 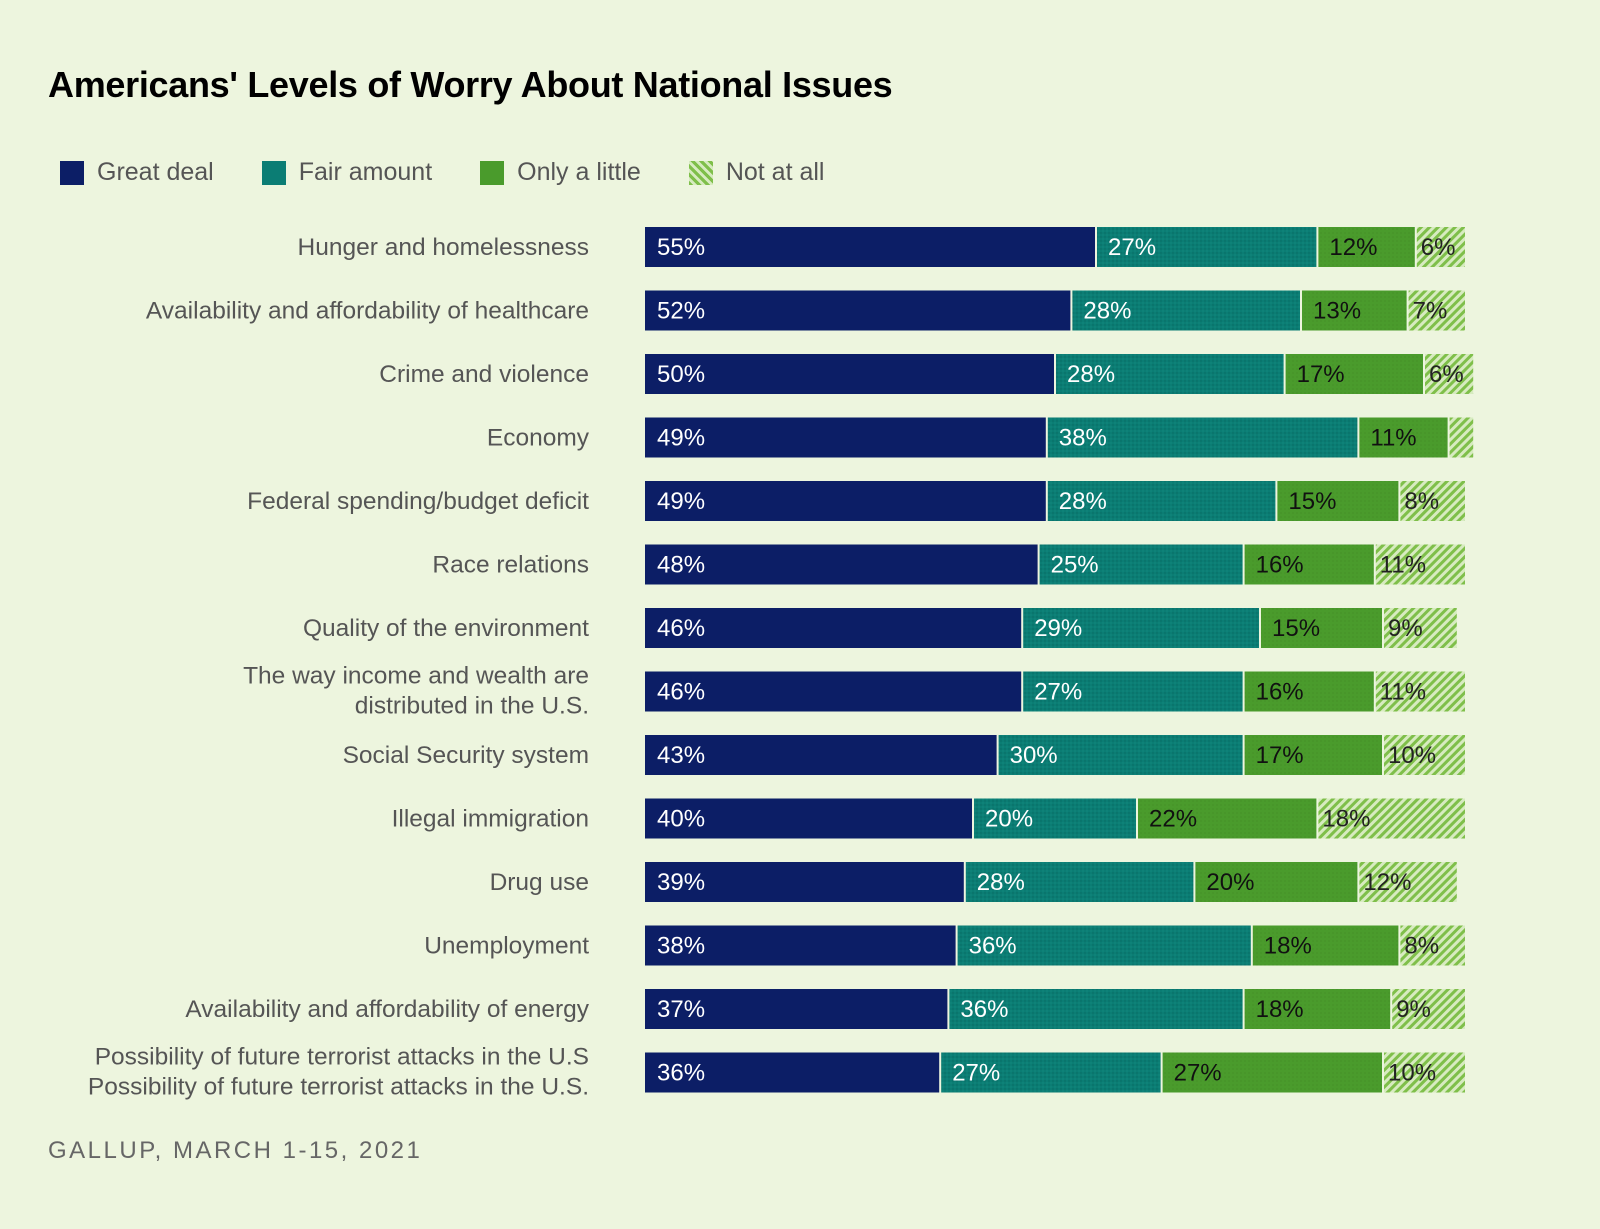 I want to click on data-label-fair-amount: 36%, so click(x=984, y=1009).